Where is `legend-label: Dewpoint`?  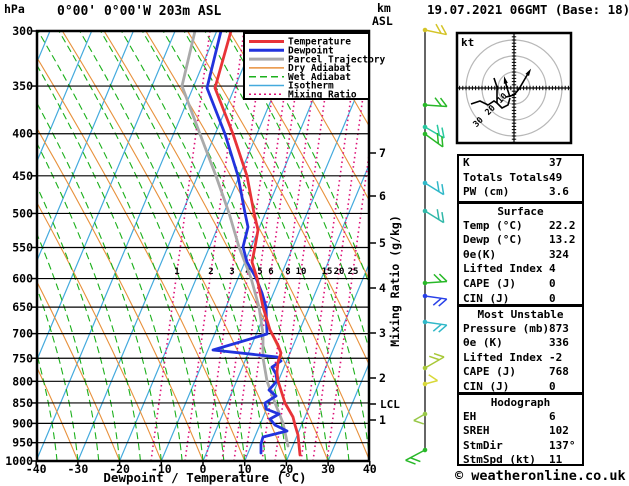
legend-label: Dewpoint is located at coordinates (311, 51).